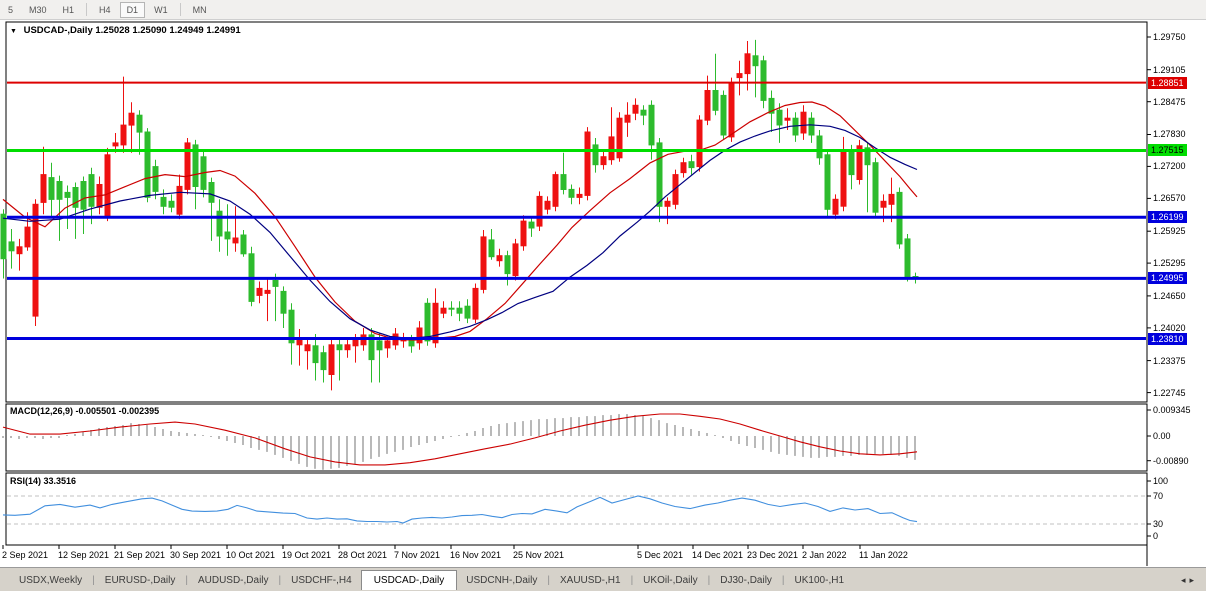  Describe the element at coordinates (883, 555) in the screenshot. I see `date-label: 11 Jan 2022` at that location.